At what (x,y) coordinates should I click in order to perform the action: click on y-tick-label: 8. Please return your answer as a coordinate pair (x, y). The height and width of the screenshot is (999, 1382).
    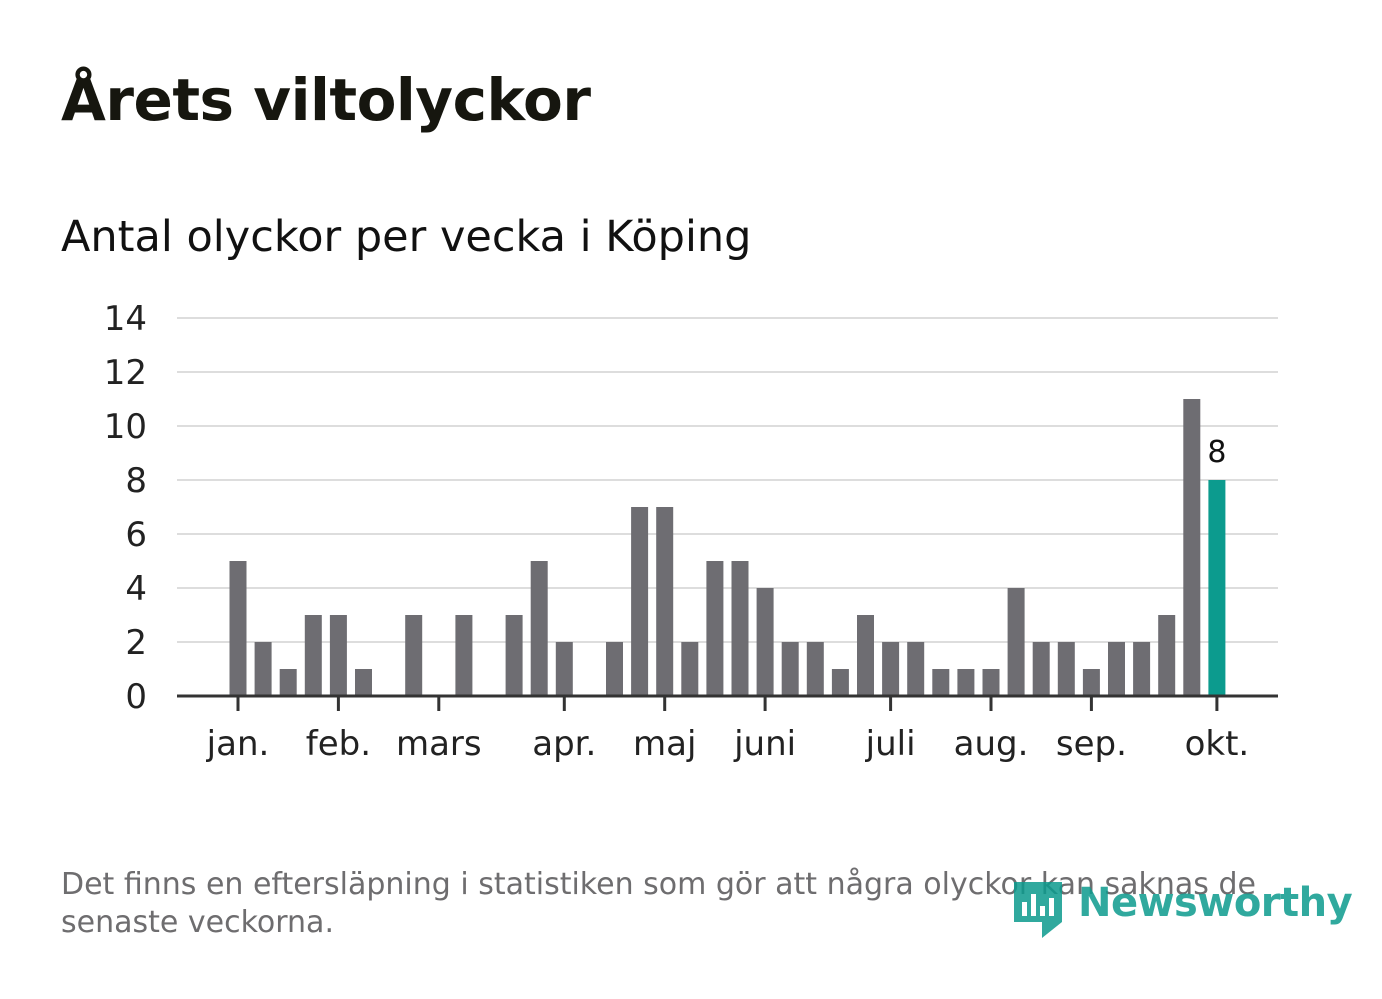
    Looking at the image, I should click on (136, 481).